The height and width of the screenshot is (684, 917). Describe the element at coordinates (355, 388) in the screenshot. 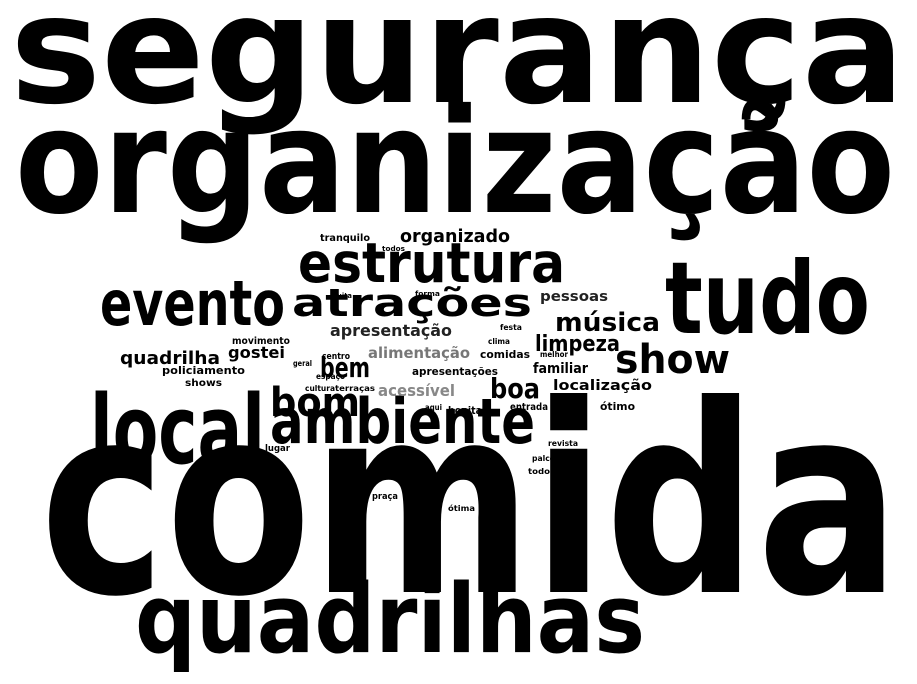

I see `word: terraças` at that location.